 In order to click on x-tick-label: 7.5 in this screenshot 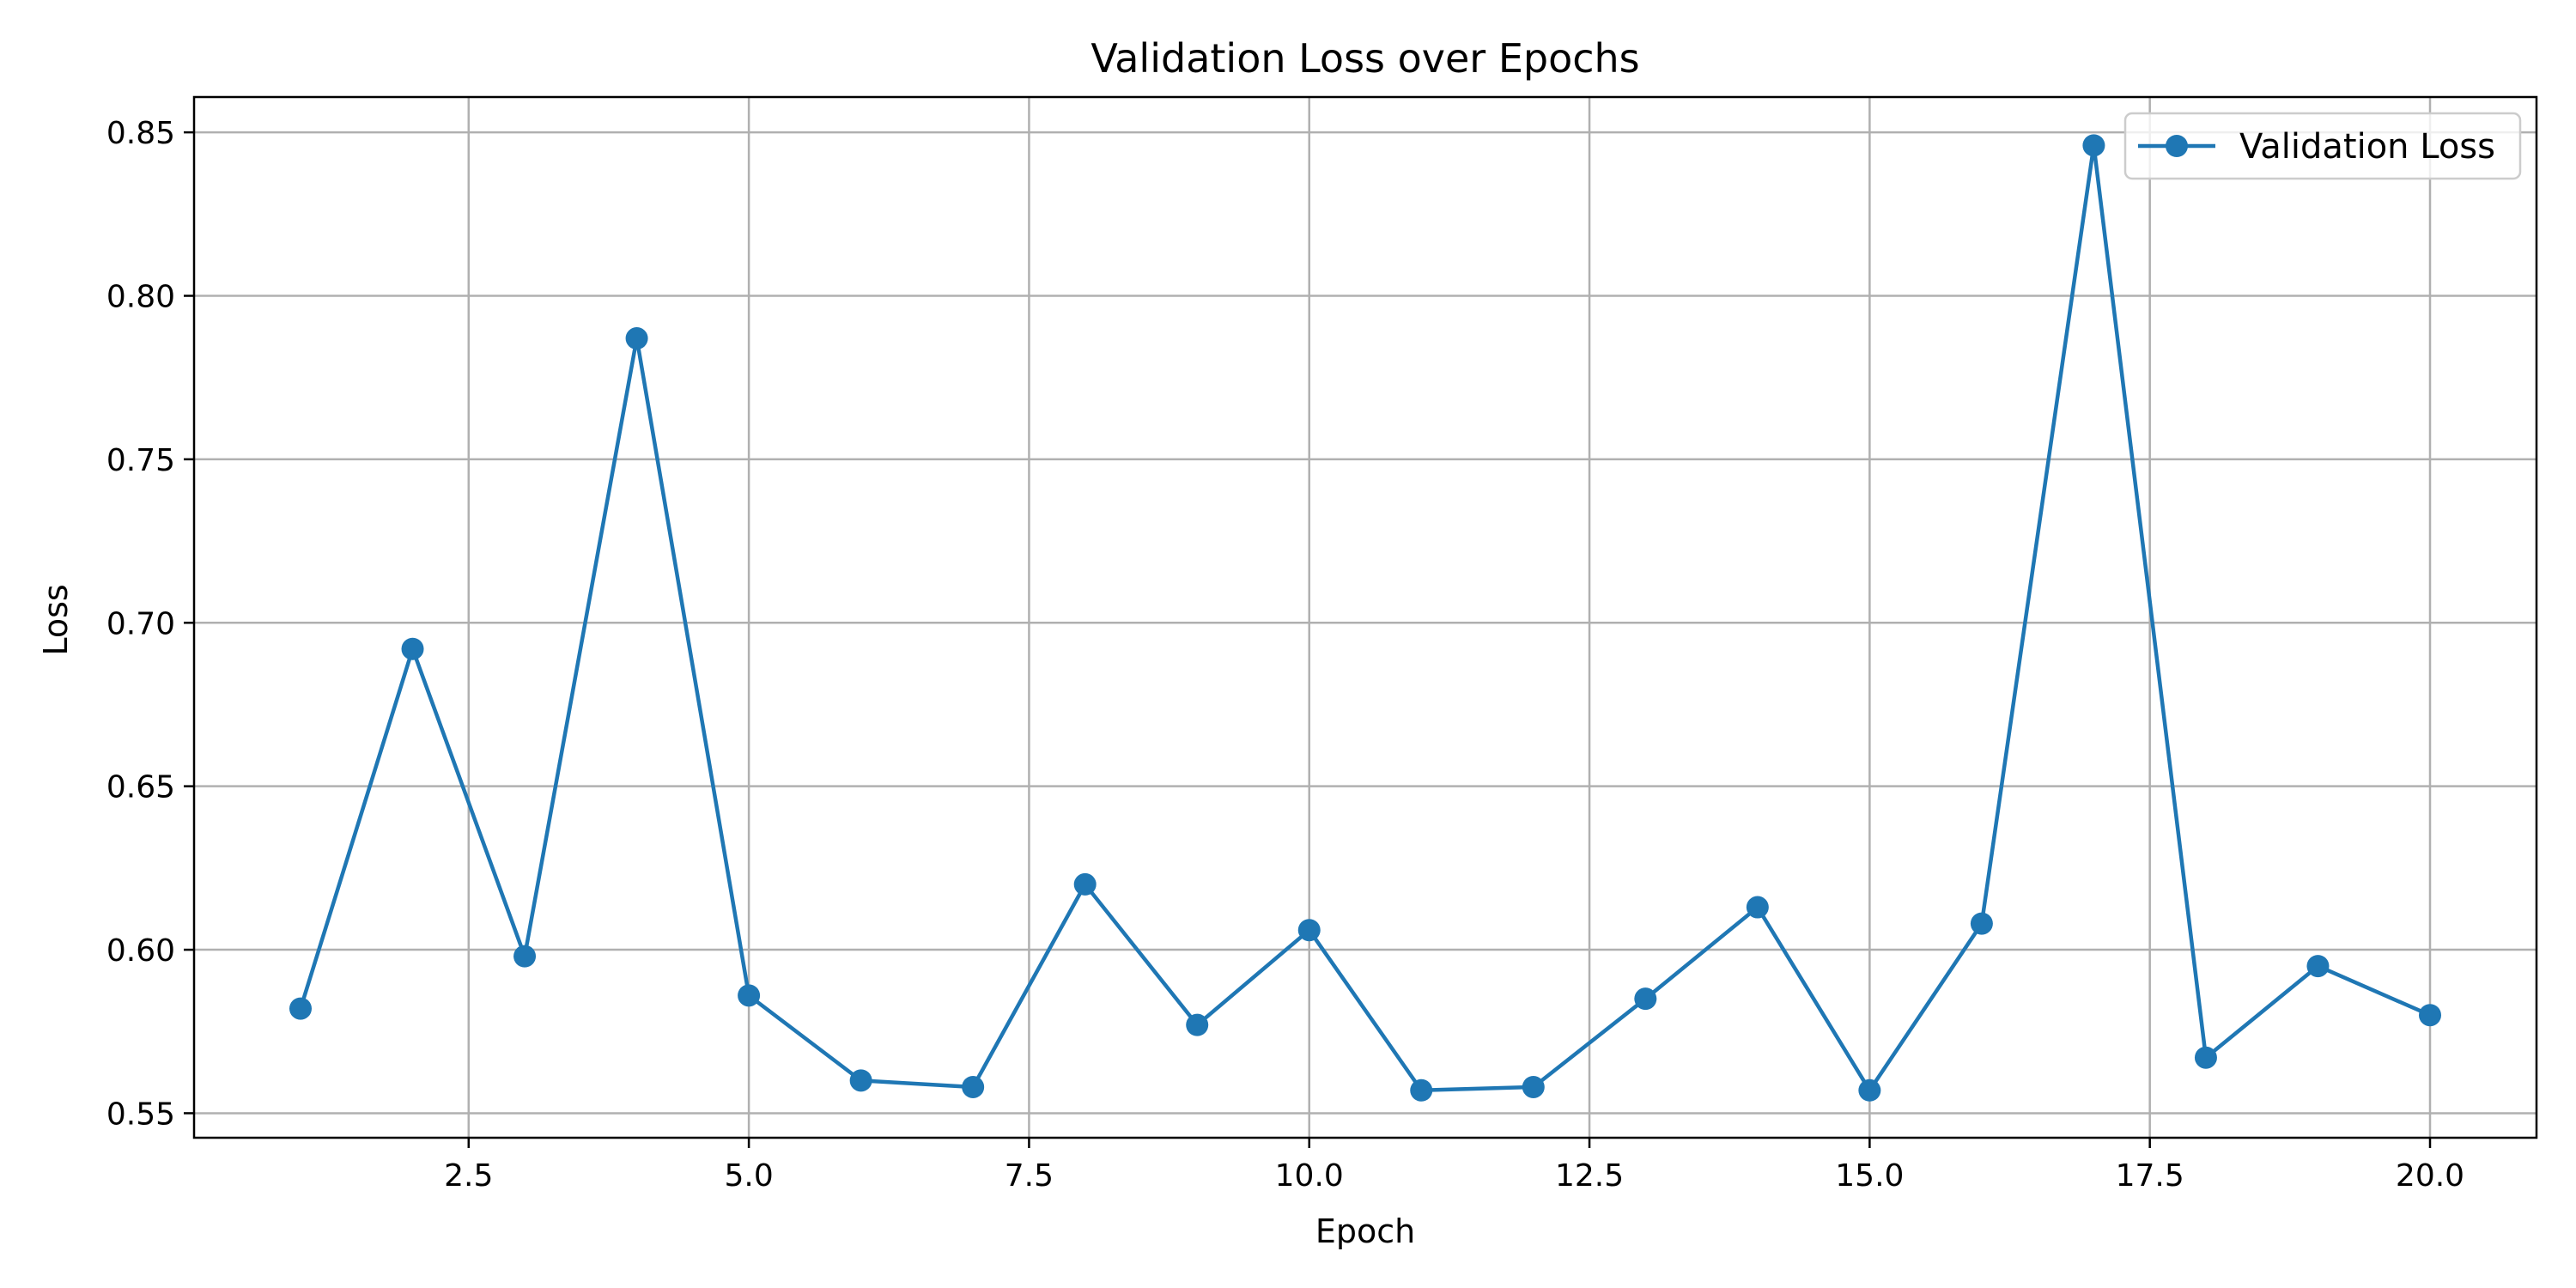, I will do `click(1030, 1176)`.